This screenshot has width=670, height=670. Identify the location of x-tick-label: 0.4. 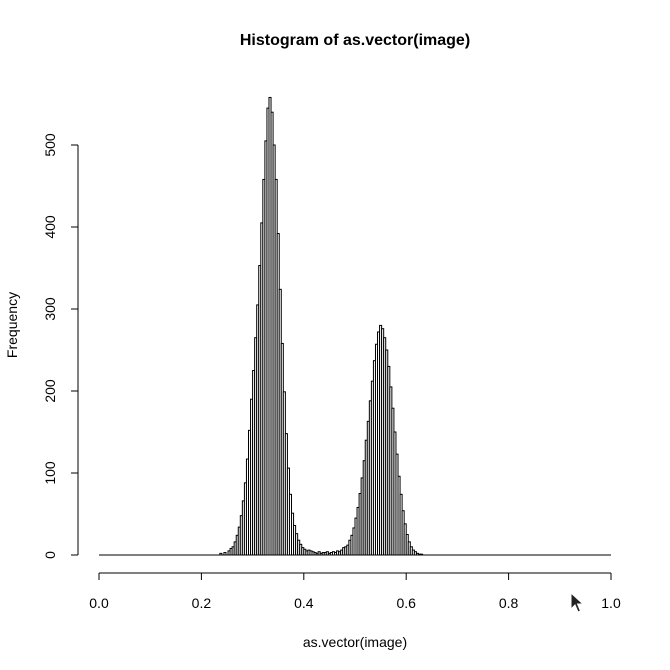
(304, 603).